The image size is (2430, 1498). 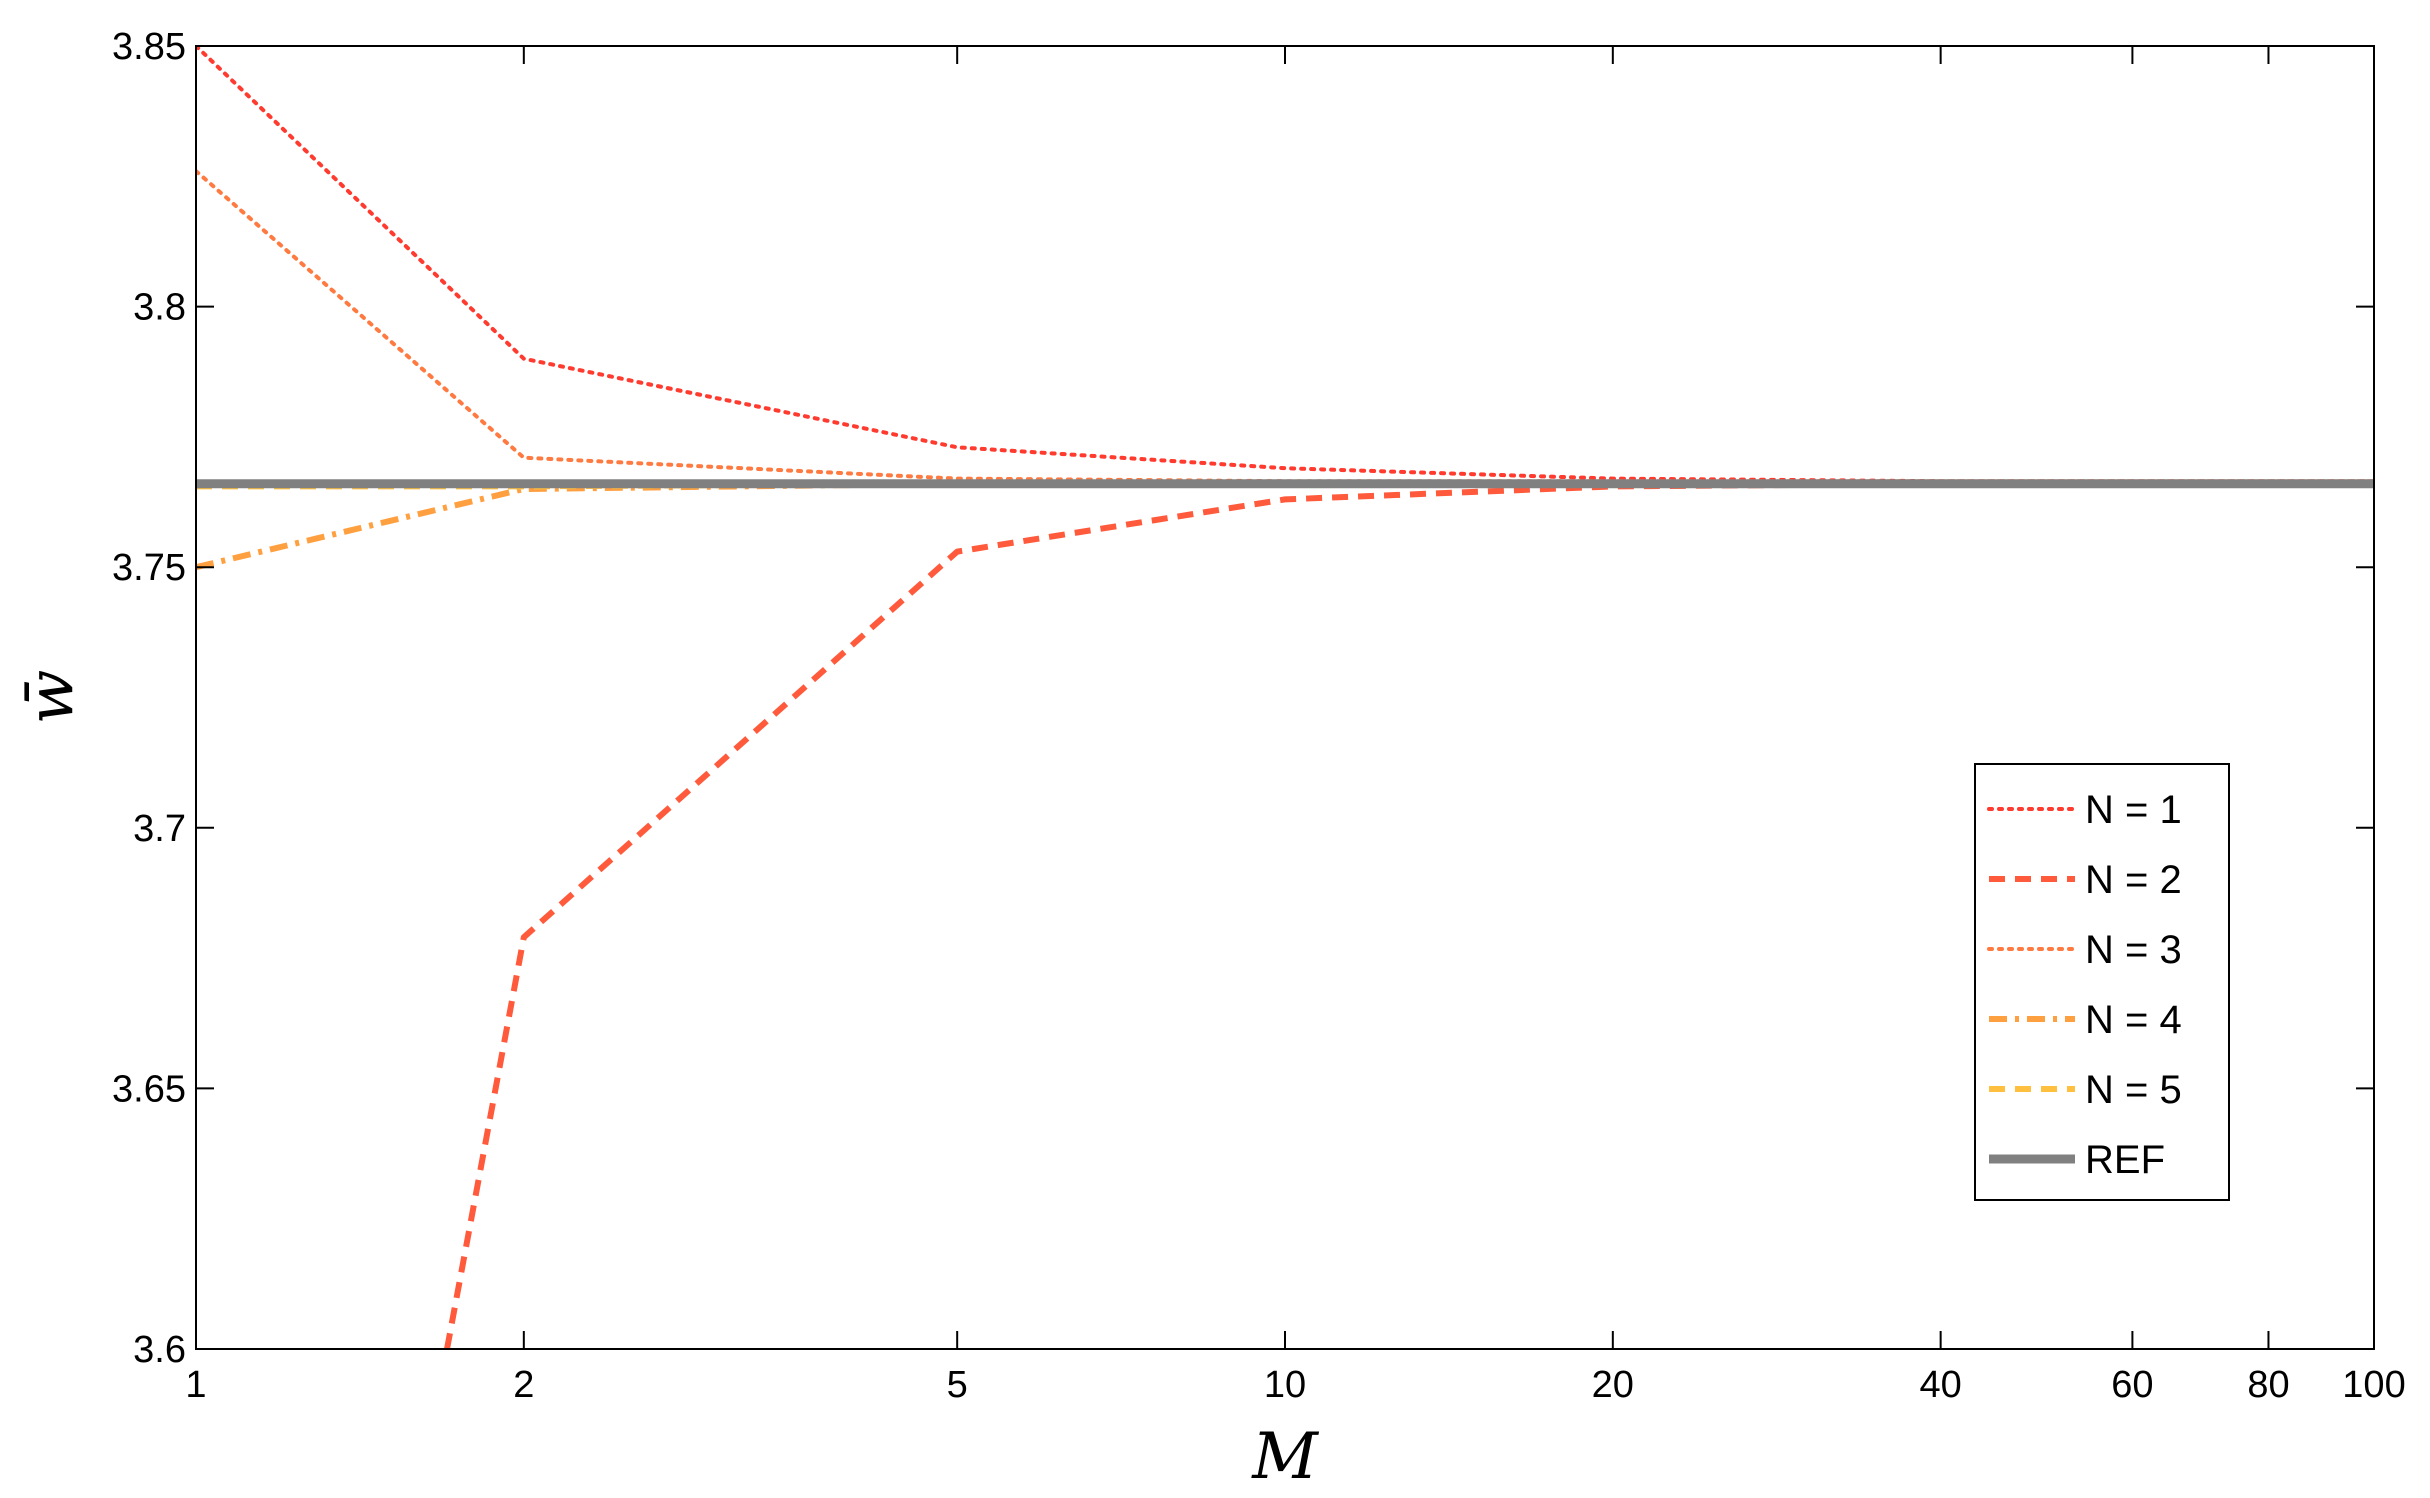 What do you see at coordinates (195, 1385) in the screenshot?
I see `x-tick-label: 1` at bounding box center [195, 1385].